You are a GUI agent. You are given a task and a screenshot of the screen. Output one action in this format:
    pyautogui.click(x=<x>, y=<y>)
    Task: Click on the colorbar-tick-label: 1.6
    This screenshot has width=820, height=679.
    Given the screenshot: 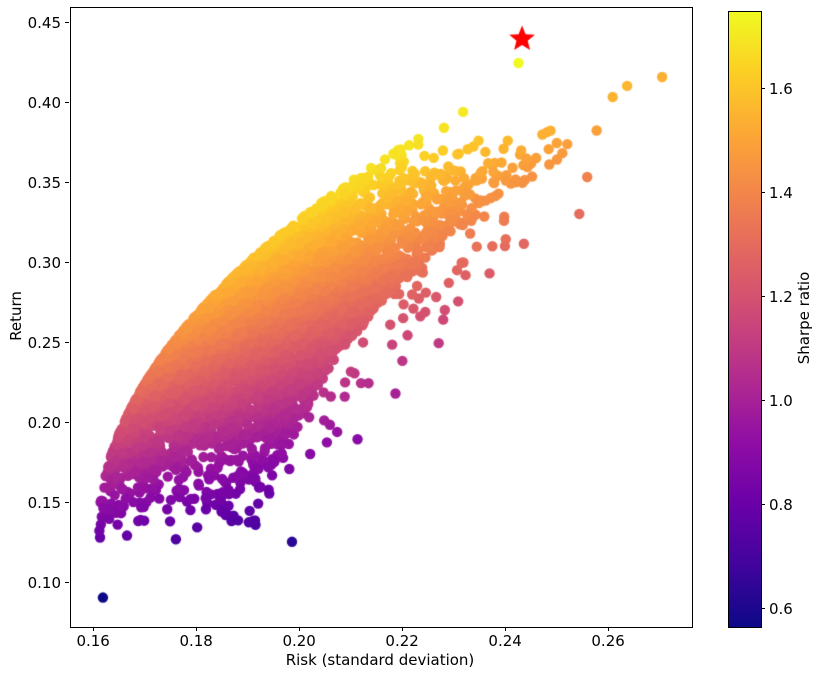 What is the action you would take?
    pyautogui.click(x=781, y=88)
    